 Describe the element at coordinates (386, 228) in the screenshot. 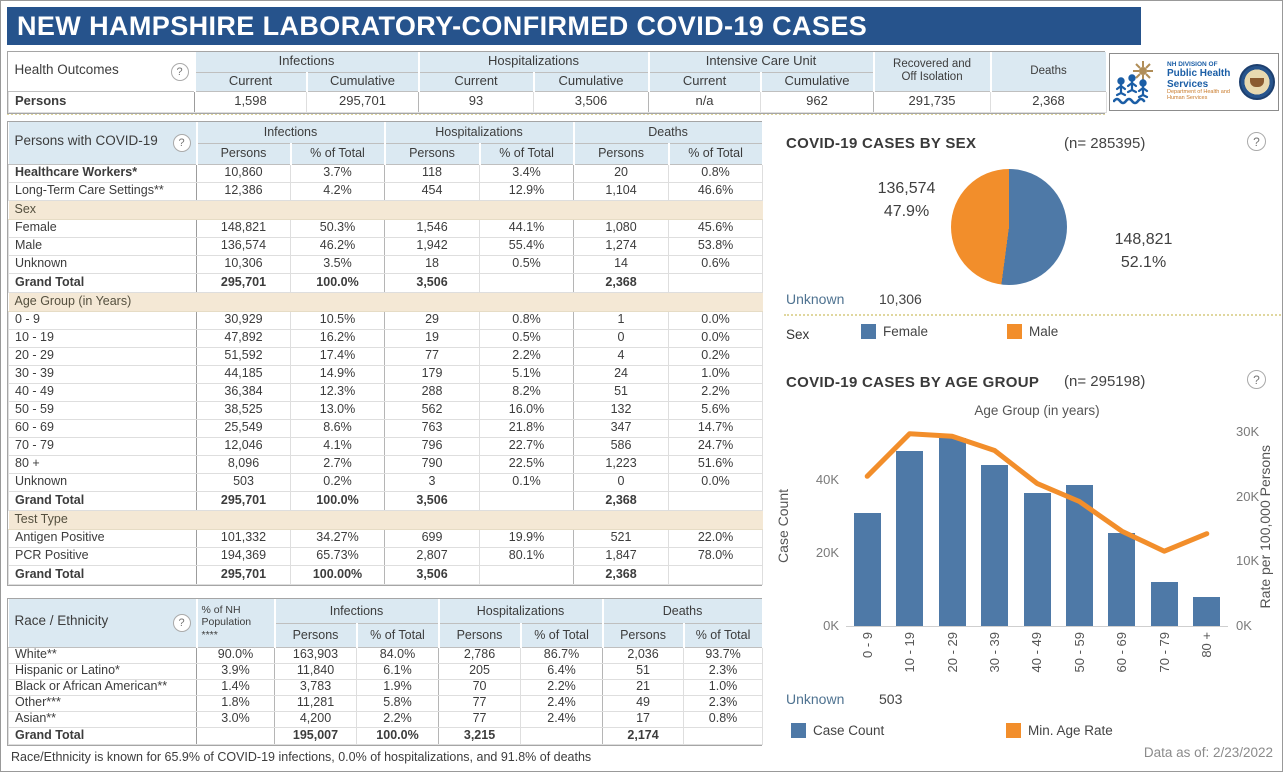

I see `table-row: Female 148,821 50.3% 1,546 44.1% 1,080 45.6%` at that location.